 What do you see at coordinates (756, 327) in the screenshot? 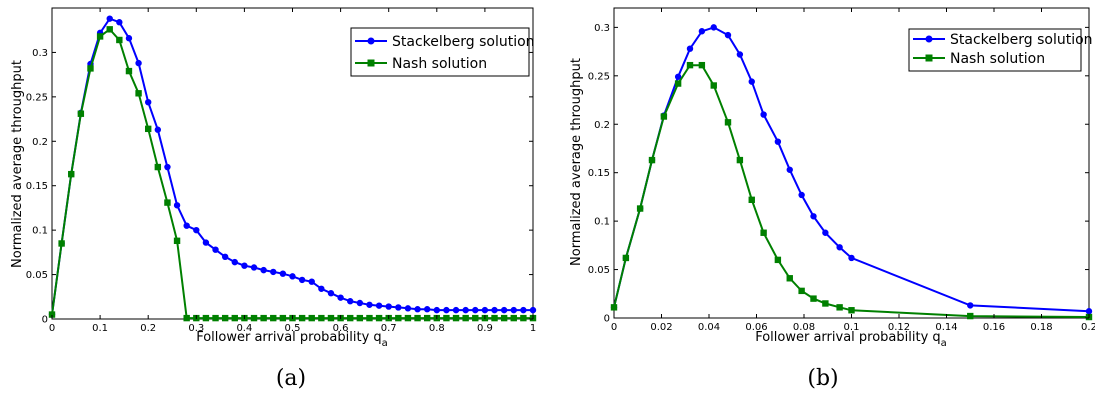
I see `x-tick-label: 0.06` at bounding box center [756, 327].